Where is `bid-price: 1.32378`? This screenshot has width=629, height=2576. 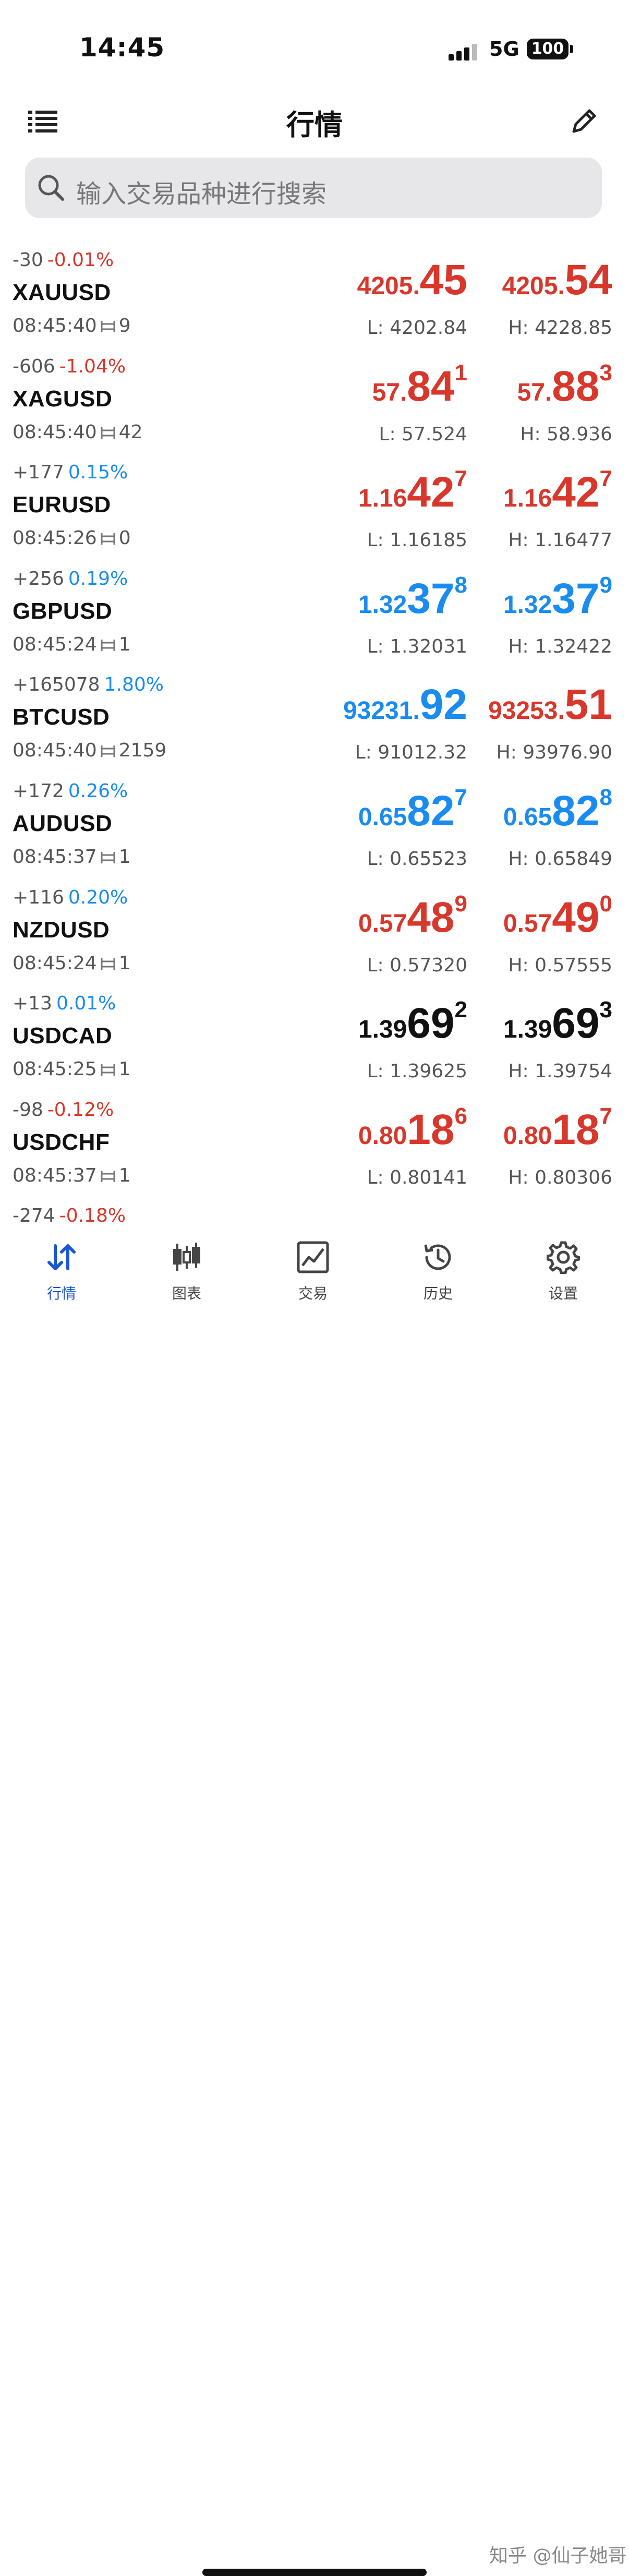
bid-price: 1.32378 is located at coordinates (413, 597).